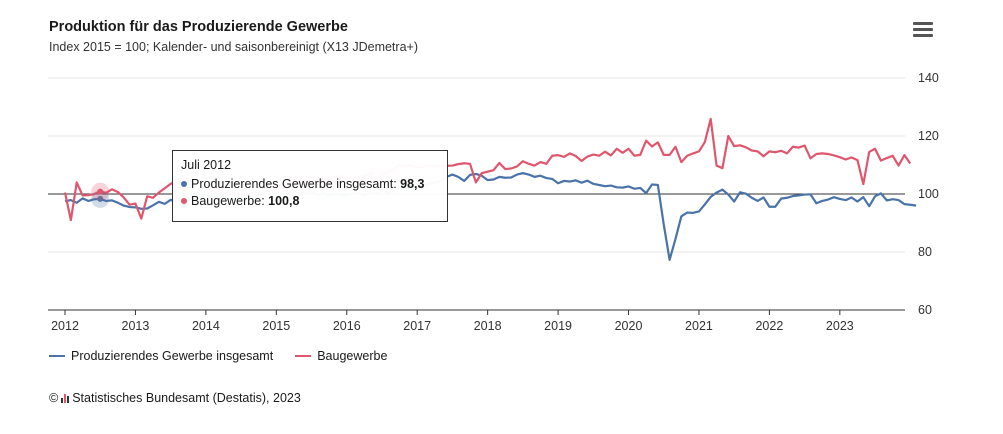  I want to click on footer-source: Statistisches Bundesamt (Destatis), 2023, so click(186, 398).